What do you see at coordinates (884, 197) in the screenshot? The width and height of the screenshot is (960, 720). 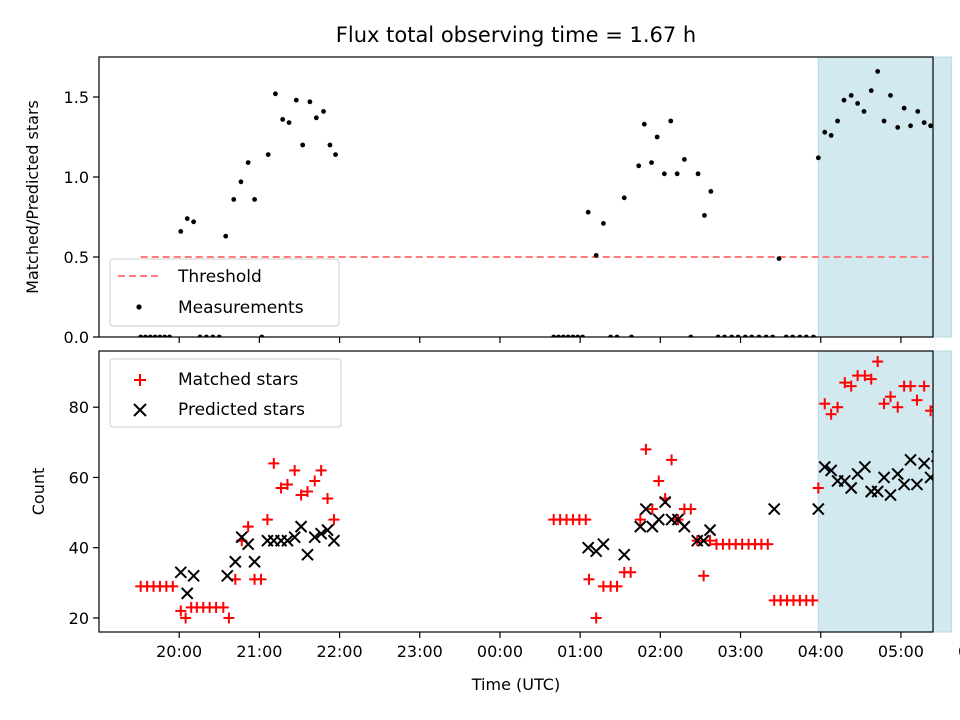 I see `top-highlight-span` at bounding box center [884, 197].